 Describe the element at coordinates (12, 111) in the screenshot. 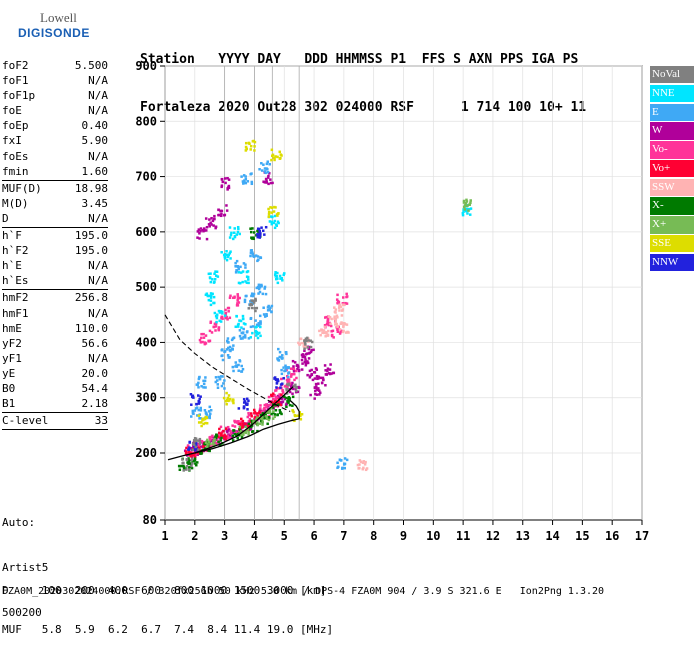

I see `param-key: foE` at that location.